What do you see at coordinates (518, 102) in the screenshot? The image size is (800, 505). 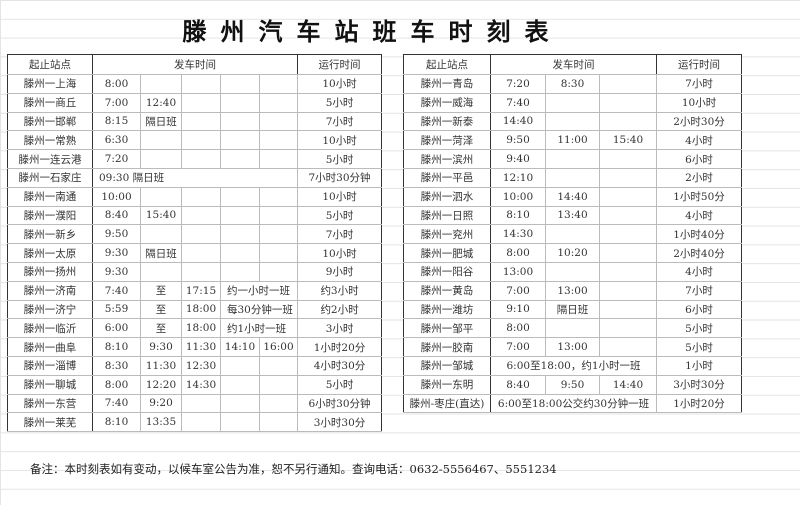 I see `departure-time-cell: 7:40` at bounding box center [518, 102].